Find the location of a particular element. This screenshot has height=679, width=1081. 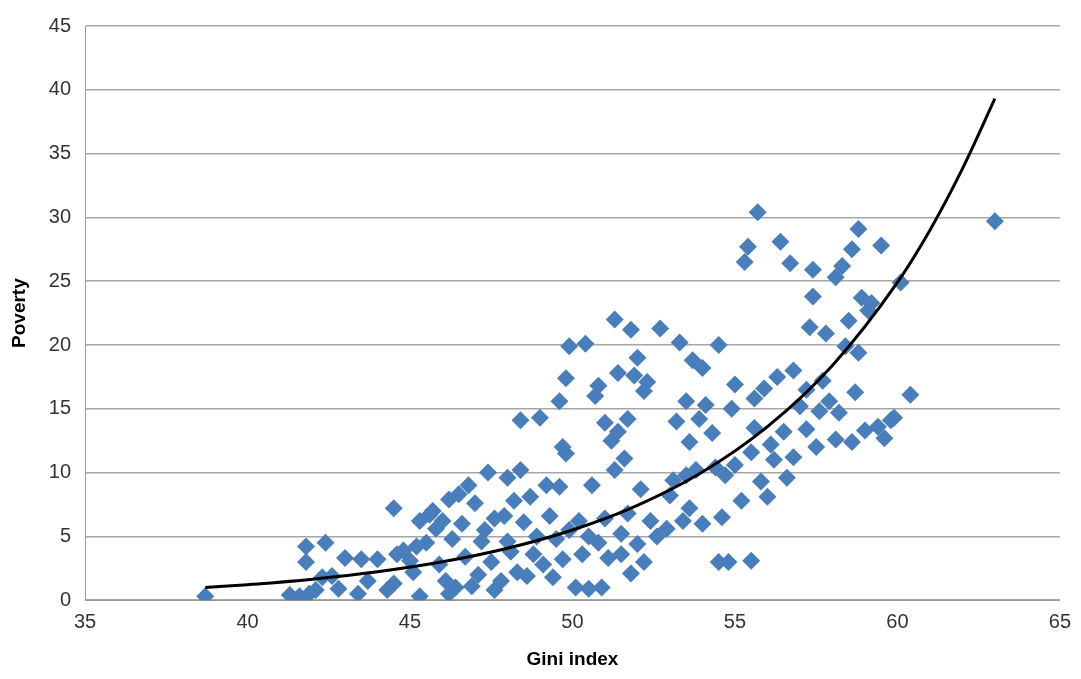

y-tick-label: 40 is located at coordinates (60, 88).